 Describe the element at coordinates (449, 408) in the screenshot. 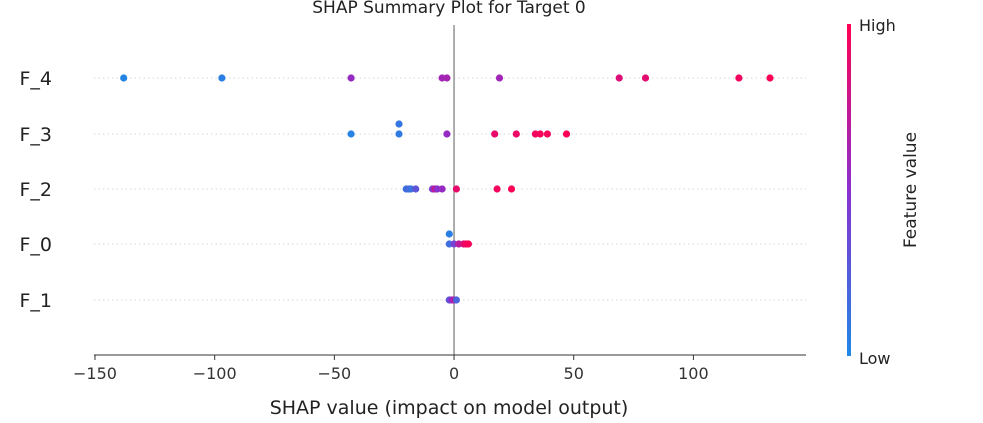

I see `x-axis-label: SHAP value (impact on model output)` at that location.